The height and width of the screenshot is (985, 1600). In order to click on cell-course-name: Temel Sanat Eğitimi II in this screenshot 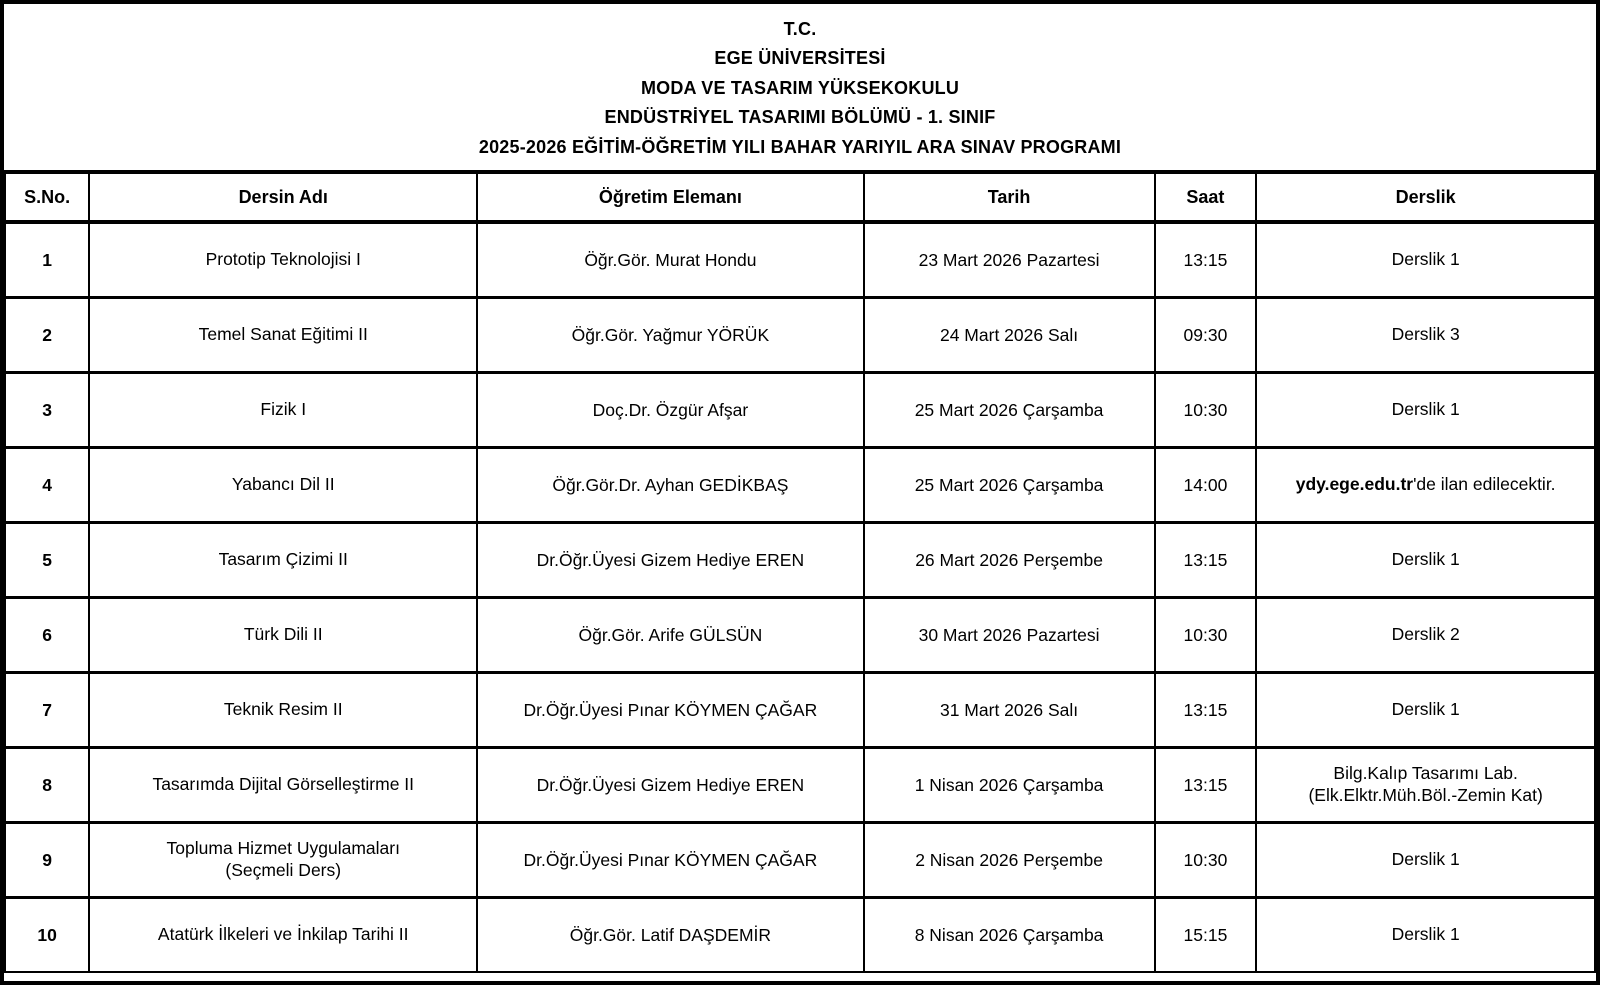, I will do `click(283, 335)`.